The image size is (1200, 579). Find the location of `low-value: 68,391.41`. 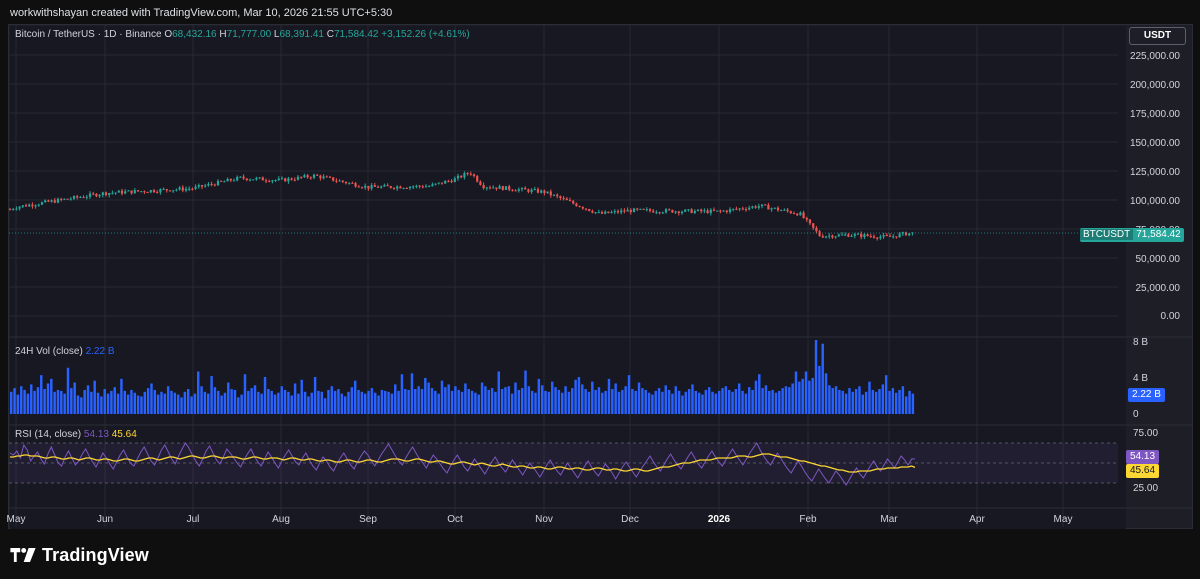

low-value: 68,391.41 is located at coordinates (301, 34).